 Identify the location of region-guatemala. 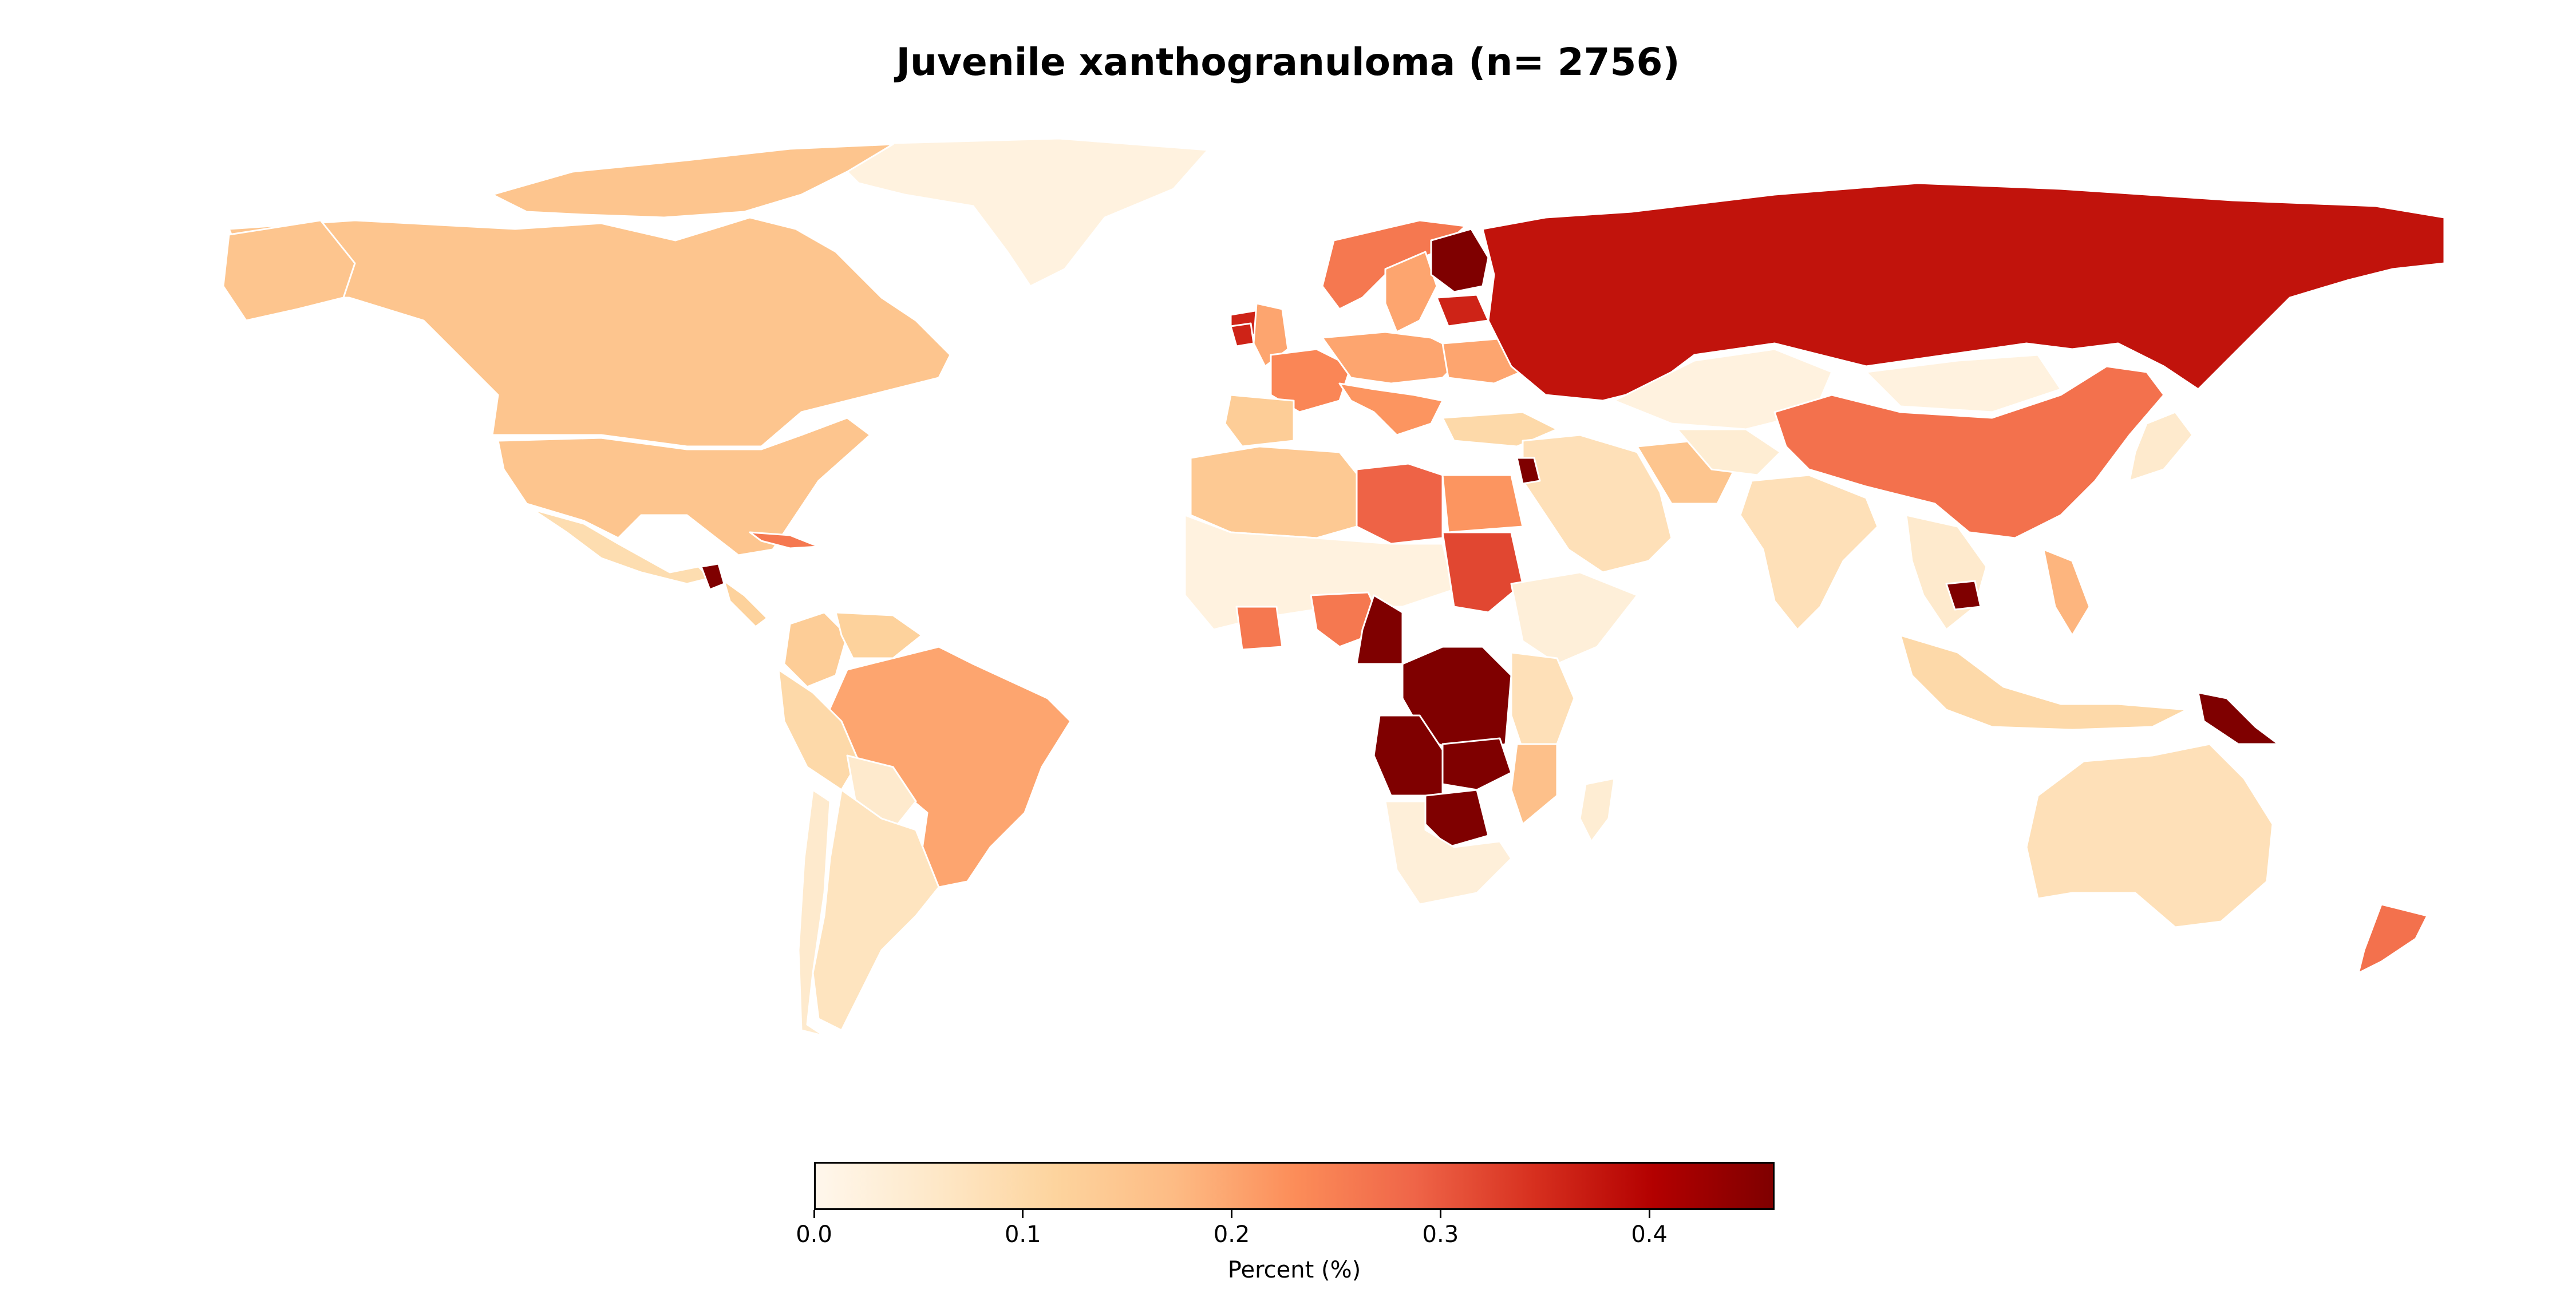
(712, 577).